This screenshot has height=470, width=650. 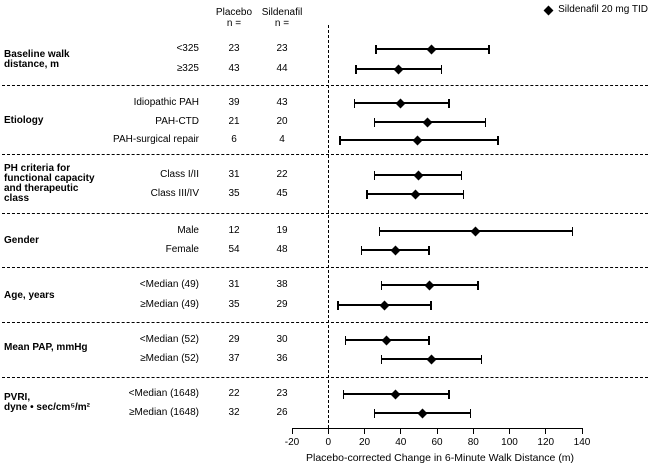 I want to click on x-axis-tick-label: -20, so click(x=292, y=442).